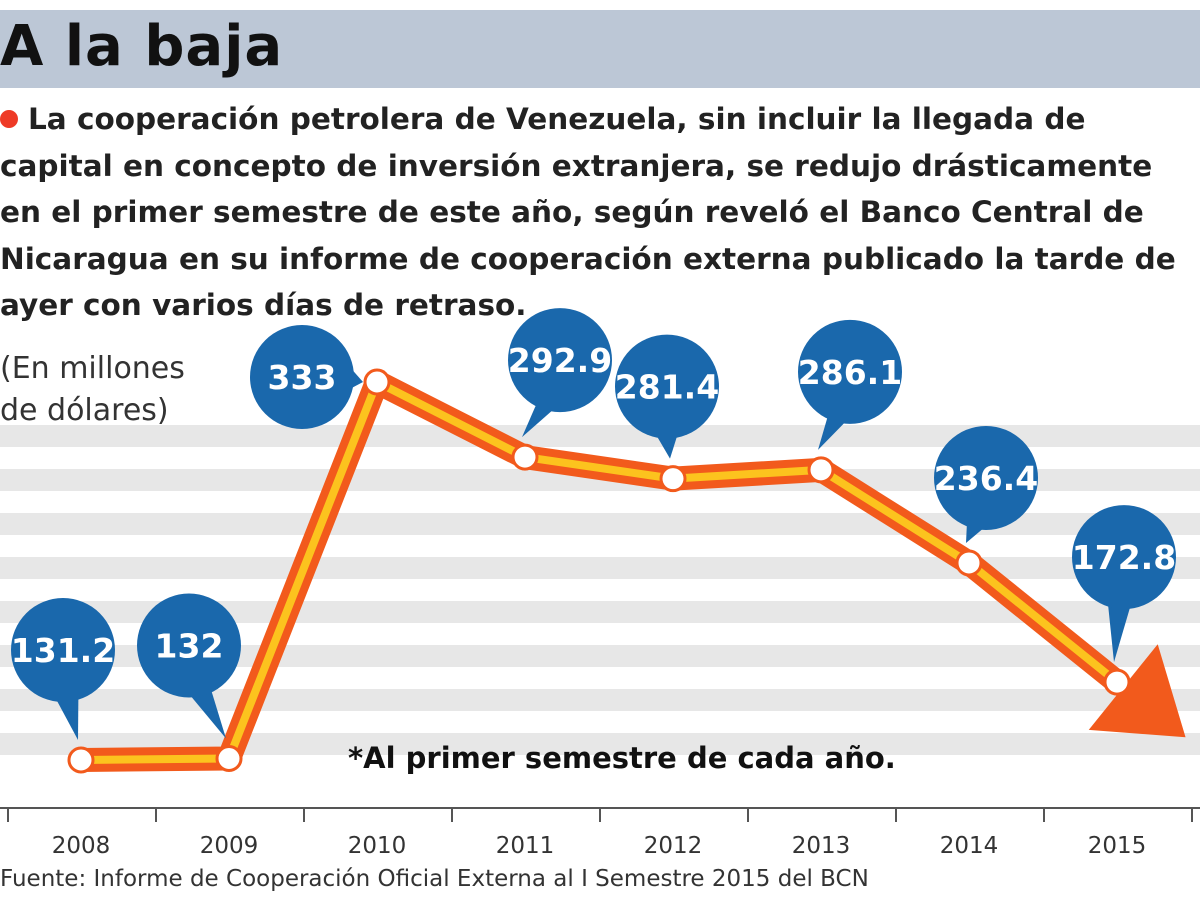 This screenshot has height=900, width=1200. What do you see at coordinates (1137, 691) in the screenshot?
I see `trend-arrow-icon` at bounding box center [1137, 691].